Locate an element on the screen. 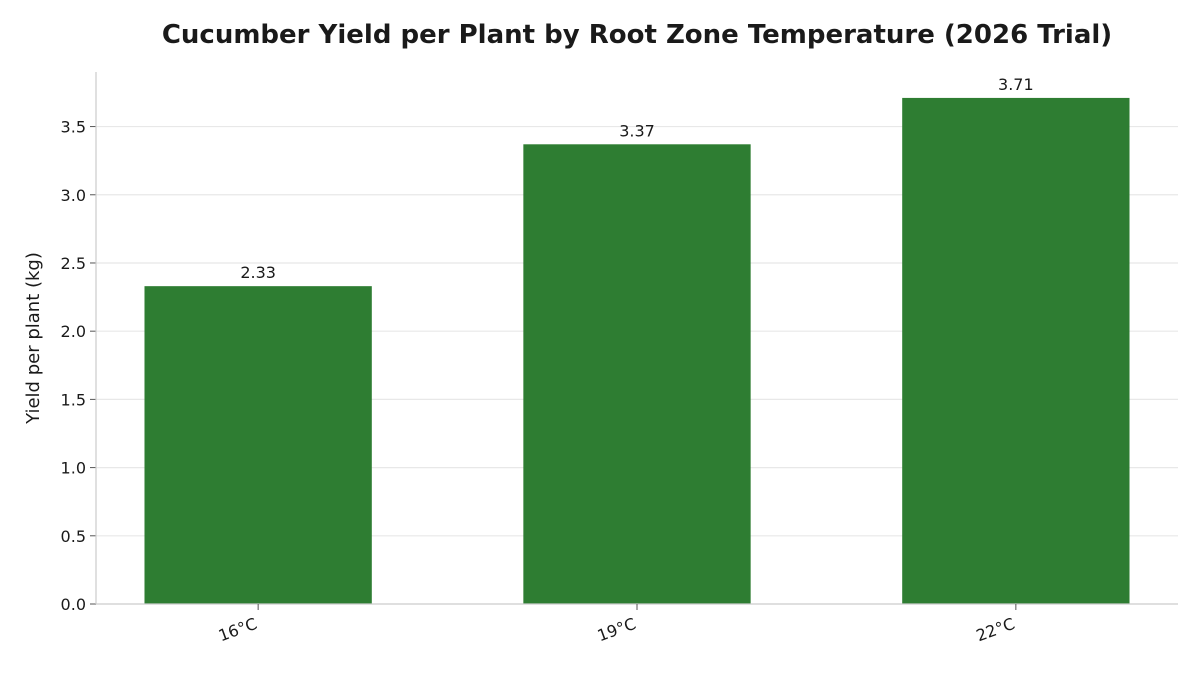  x-tick-label: 16°C is located at coordinates (238, 629).